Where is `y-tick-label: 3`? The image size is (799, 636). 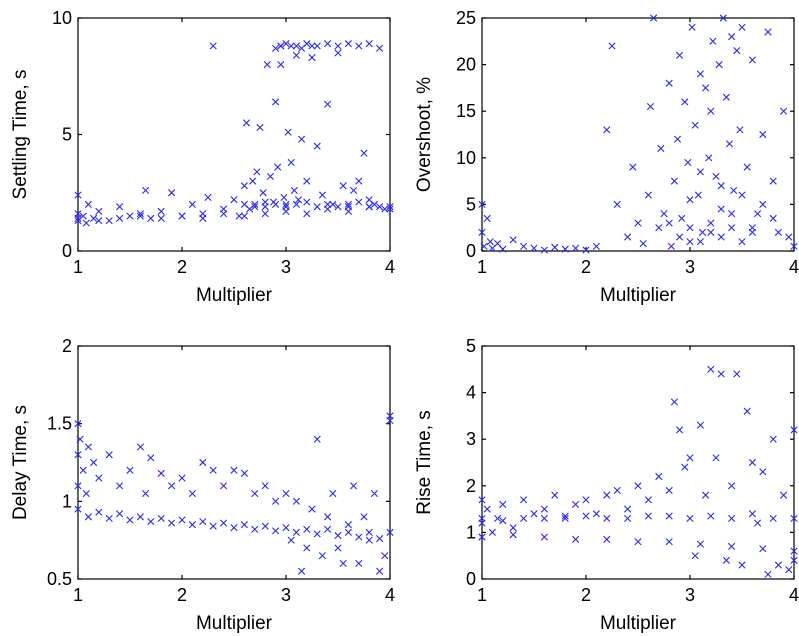 y-tick-label: 3 is located at coordinates (471, 439).